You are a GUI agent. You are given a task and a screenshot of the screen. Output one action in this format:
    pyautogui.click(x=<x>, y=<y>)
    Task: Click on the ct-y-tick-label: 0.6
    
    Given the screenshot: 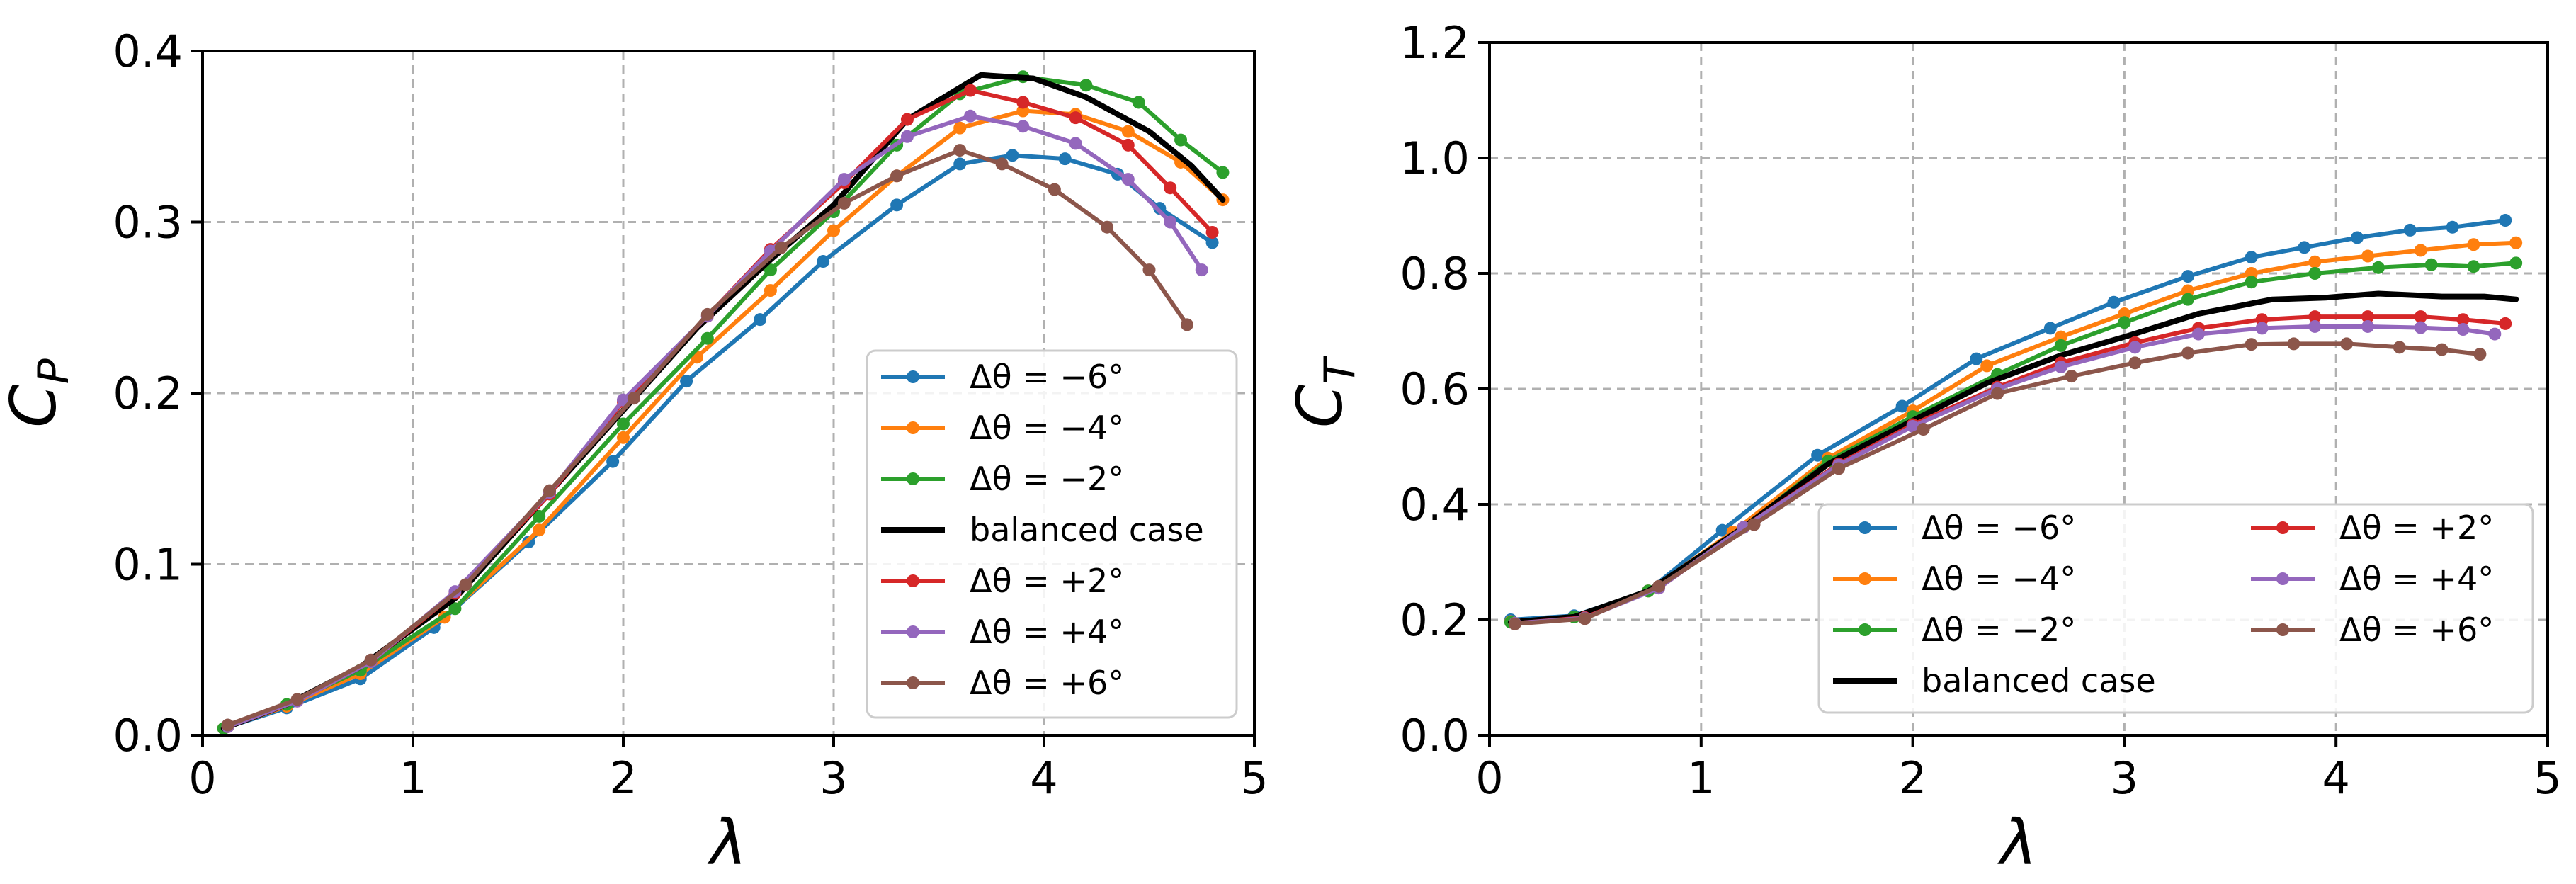 What is the action you would take?
    pyautogui.click(x=1435, y=389)
    